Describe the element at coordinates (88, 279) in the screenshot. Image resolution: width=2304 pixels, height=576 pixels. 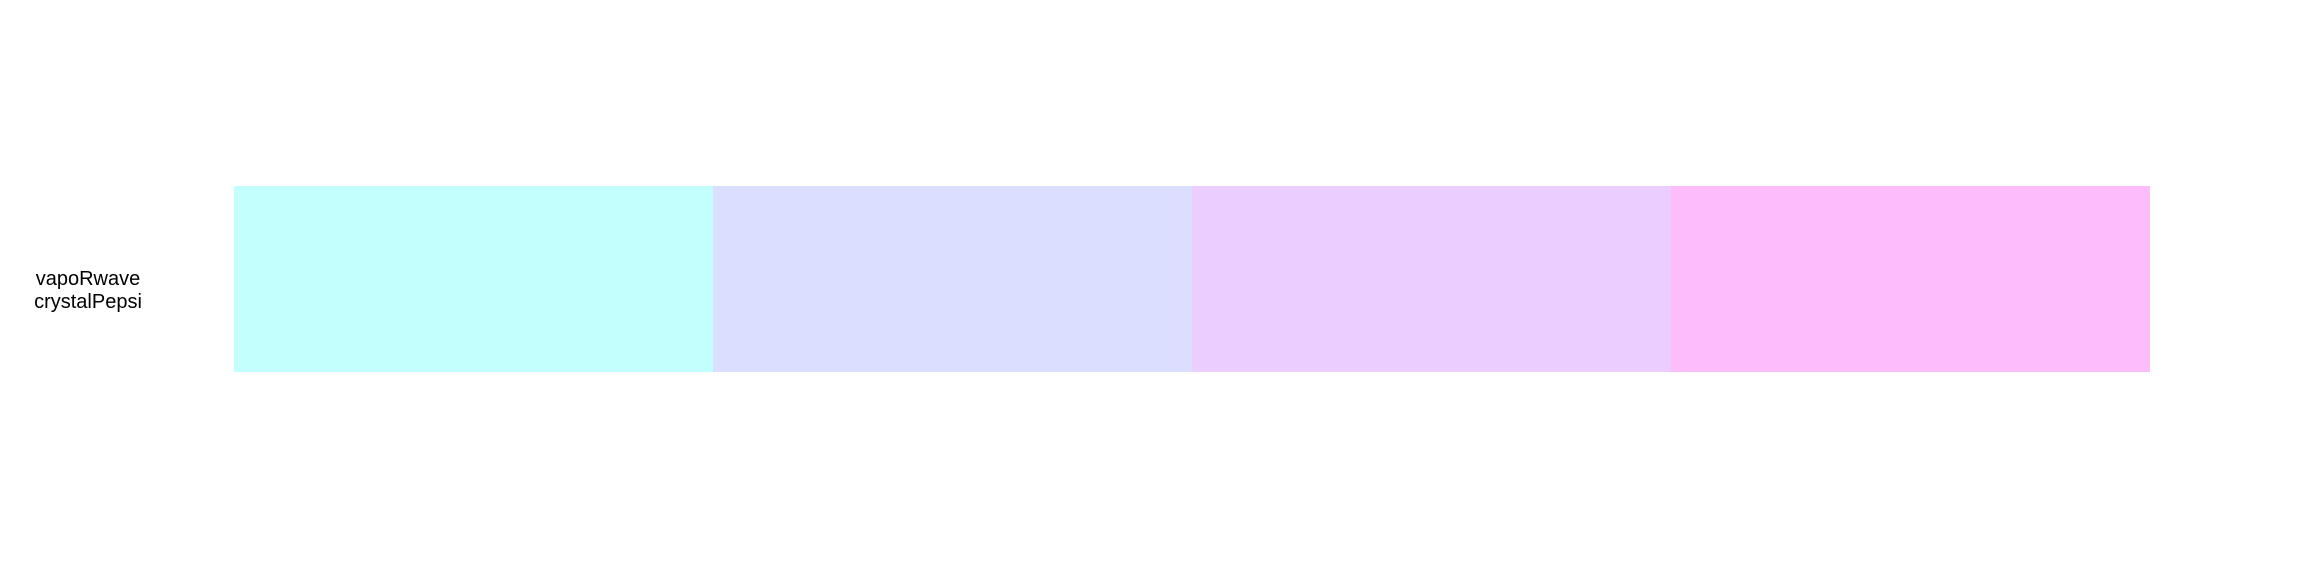
I see `palette-name-line1: vapoRwave` at that location.